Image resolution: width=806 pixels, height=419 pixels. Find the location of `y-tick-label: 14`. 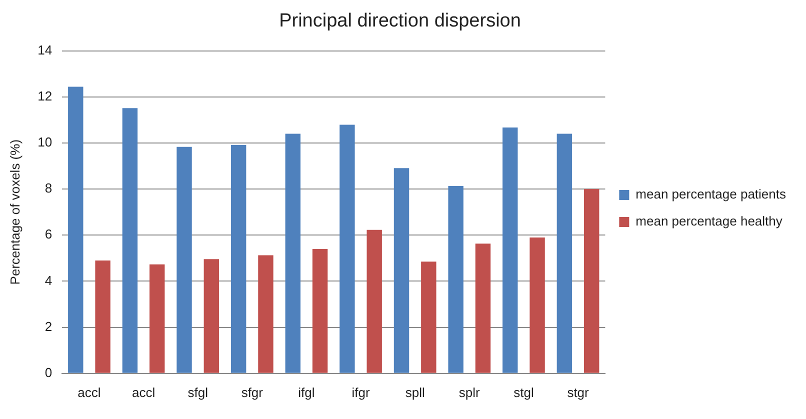

y-tick-label: 14 is located at coordinates (45, 50).